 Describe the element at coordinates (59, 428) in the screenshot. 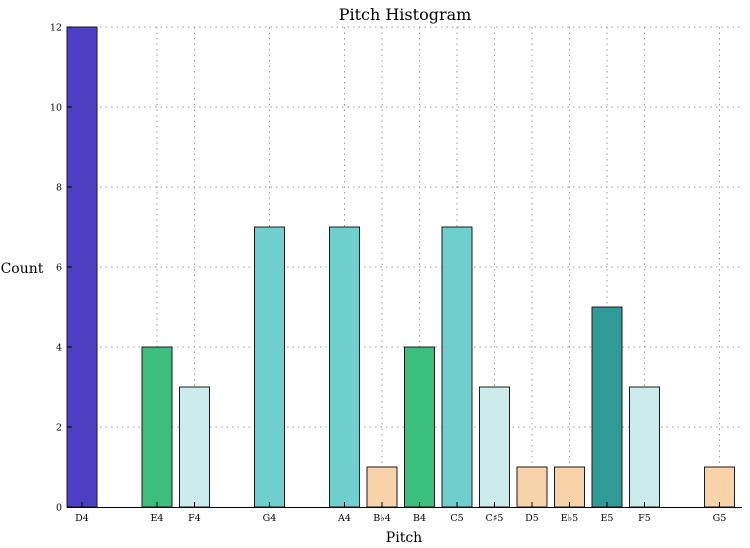

I see `y-tick-label: 2` at that location.